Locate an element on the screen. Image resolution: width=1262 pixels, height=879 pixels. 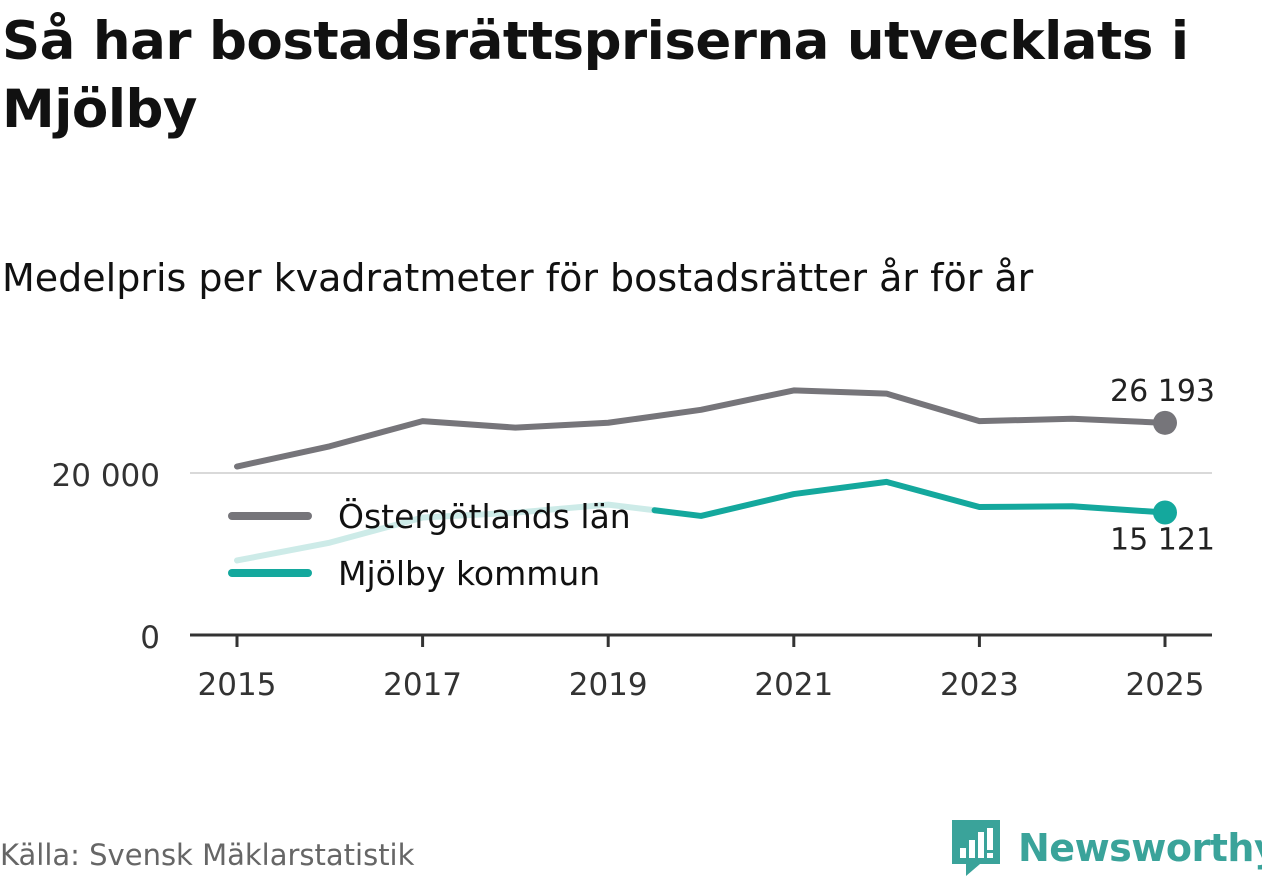
data-label-mjolby-kommun: 15 121 is located at coordinates (1162, 540).